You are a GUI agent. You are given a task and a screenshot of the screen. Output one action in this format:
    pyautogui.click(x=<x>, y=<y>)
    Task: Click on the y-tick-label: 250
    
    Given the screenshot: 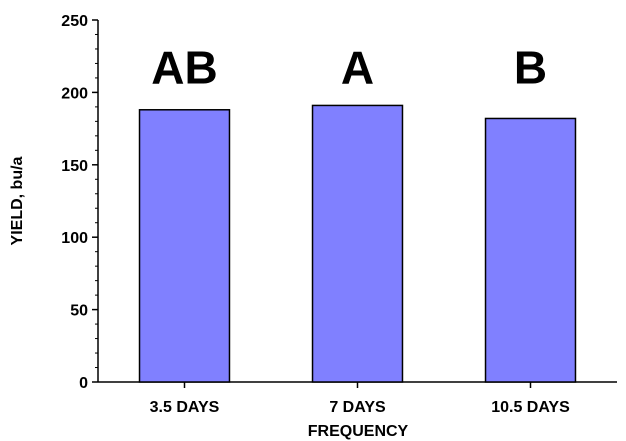 What is the action you would take?
    pyautogui.click(x=74, y=21)
    